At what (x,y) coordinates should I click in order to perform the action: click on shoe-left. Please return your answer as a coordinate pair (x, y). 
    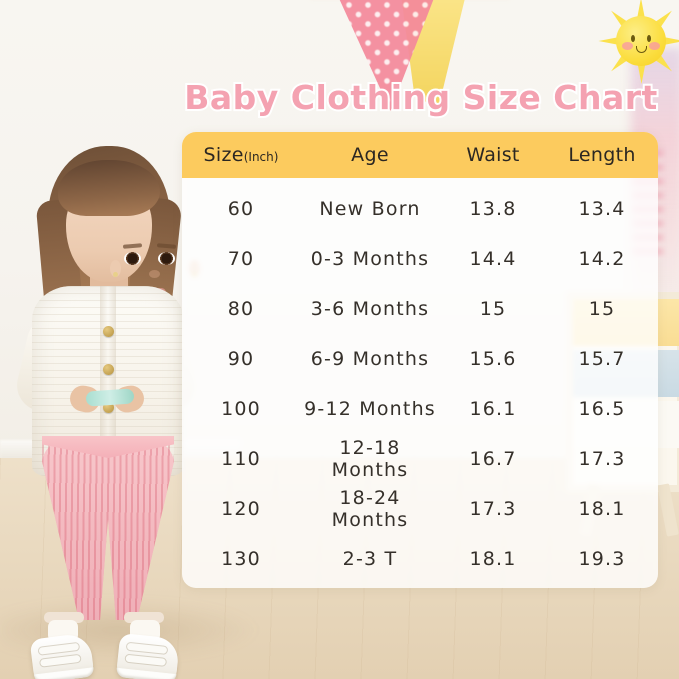
    Looking at the image, I should click on (62, 655).